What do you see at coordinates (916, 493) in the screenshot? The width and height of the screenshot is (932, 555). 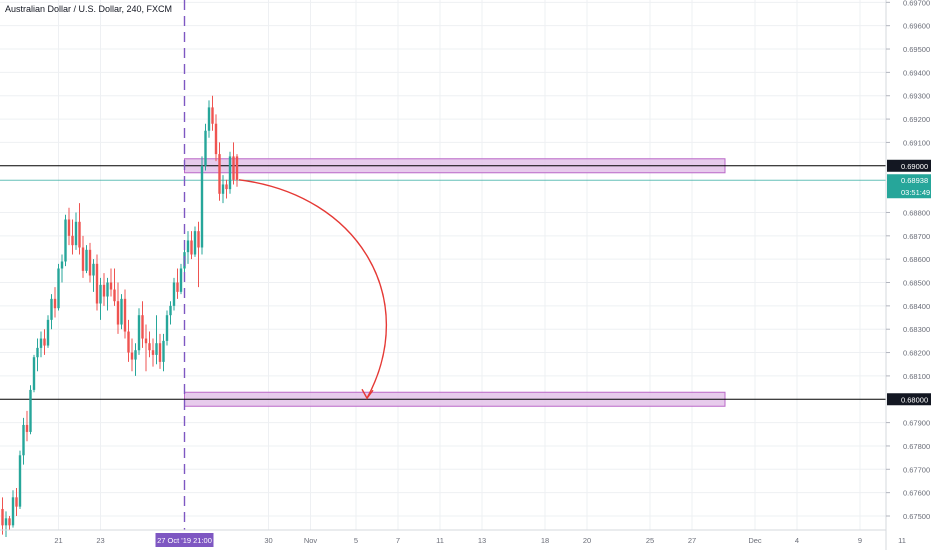 I see `price-tick-label: 0.67600` at bounding box center [916, 493].